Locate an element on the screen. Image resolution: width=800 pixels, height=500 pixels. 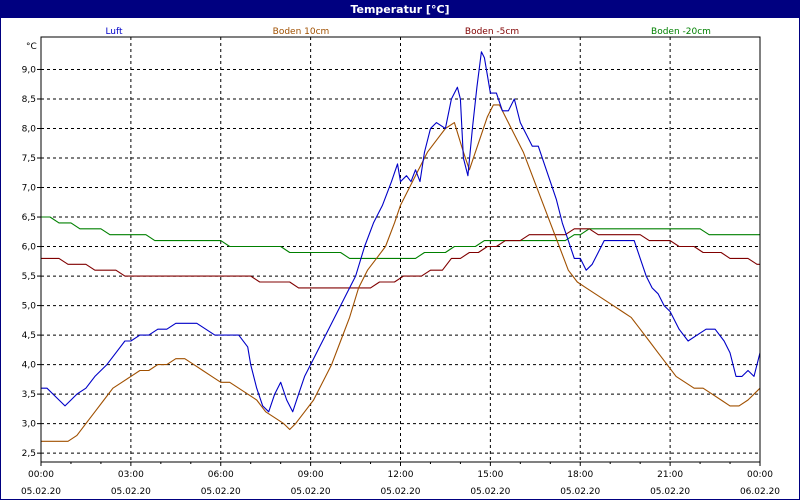
legend: Luft Boden 10cm Boden -5cm Boden -20cm is located at coordinates (408, 32).